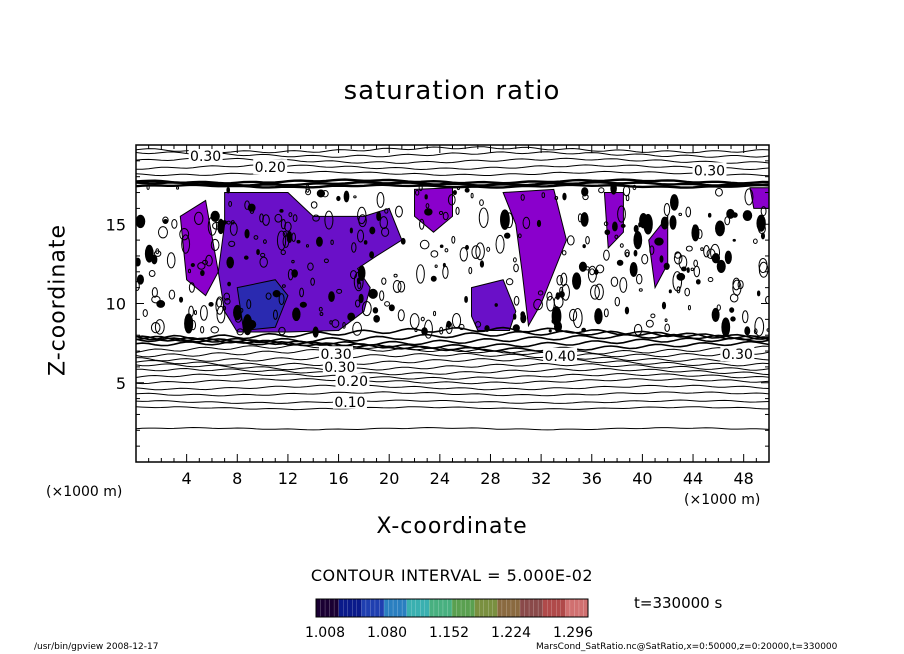 The height and width of the screenshot is (654, 904). I want to click on x-tick-label-8: 8, so click(237, 478).